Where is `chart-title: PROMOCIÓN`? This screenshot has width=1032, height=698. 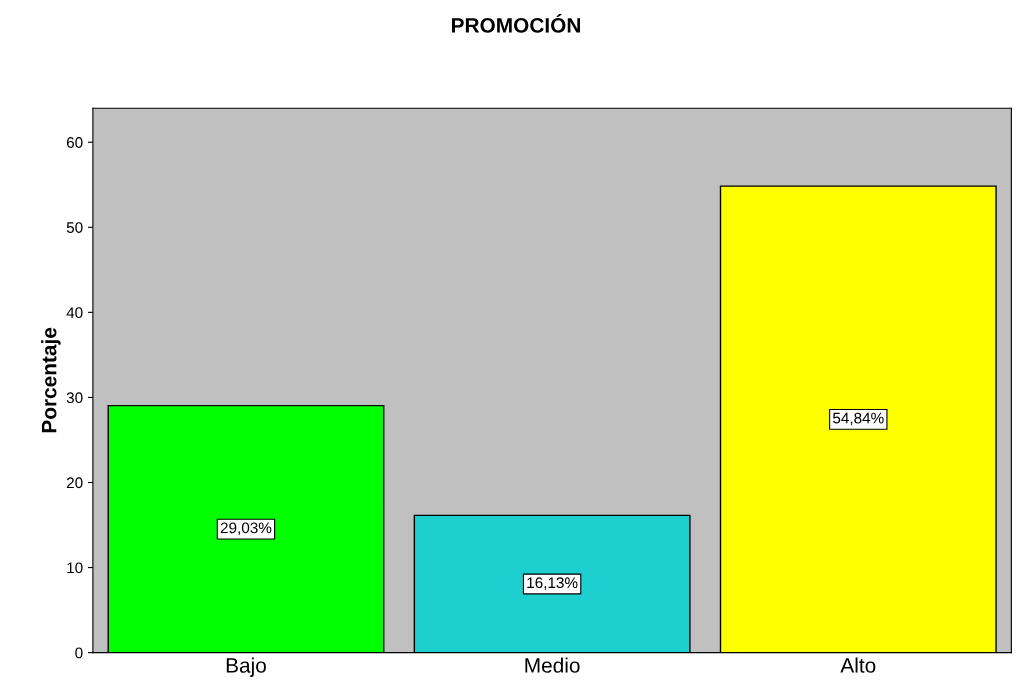 chart-title: PROMOCIÓN is located at coordinates (516, 23).